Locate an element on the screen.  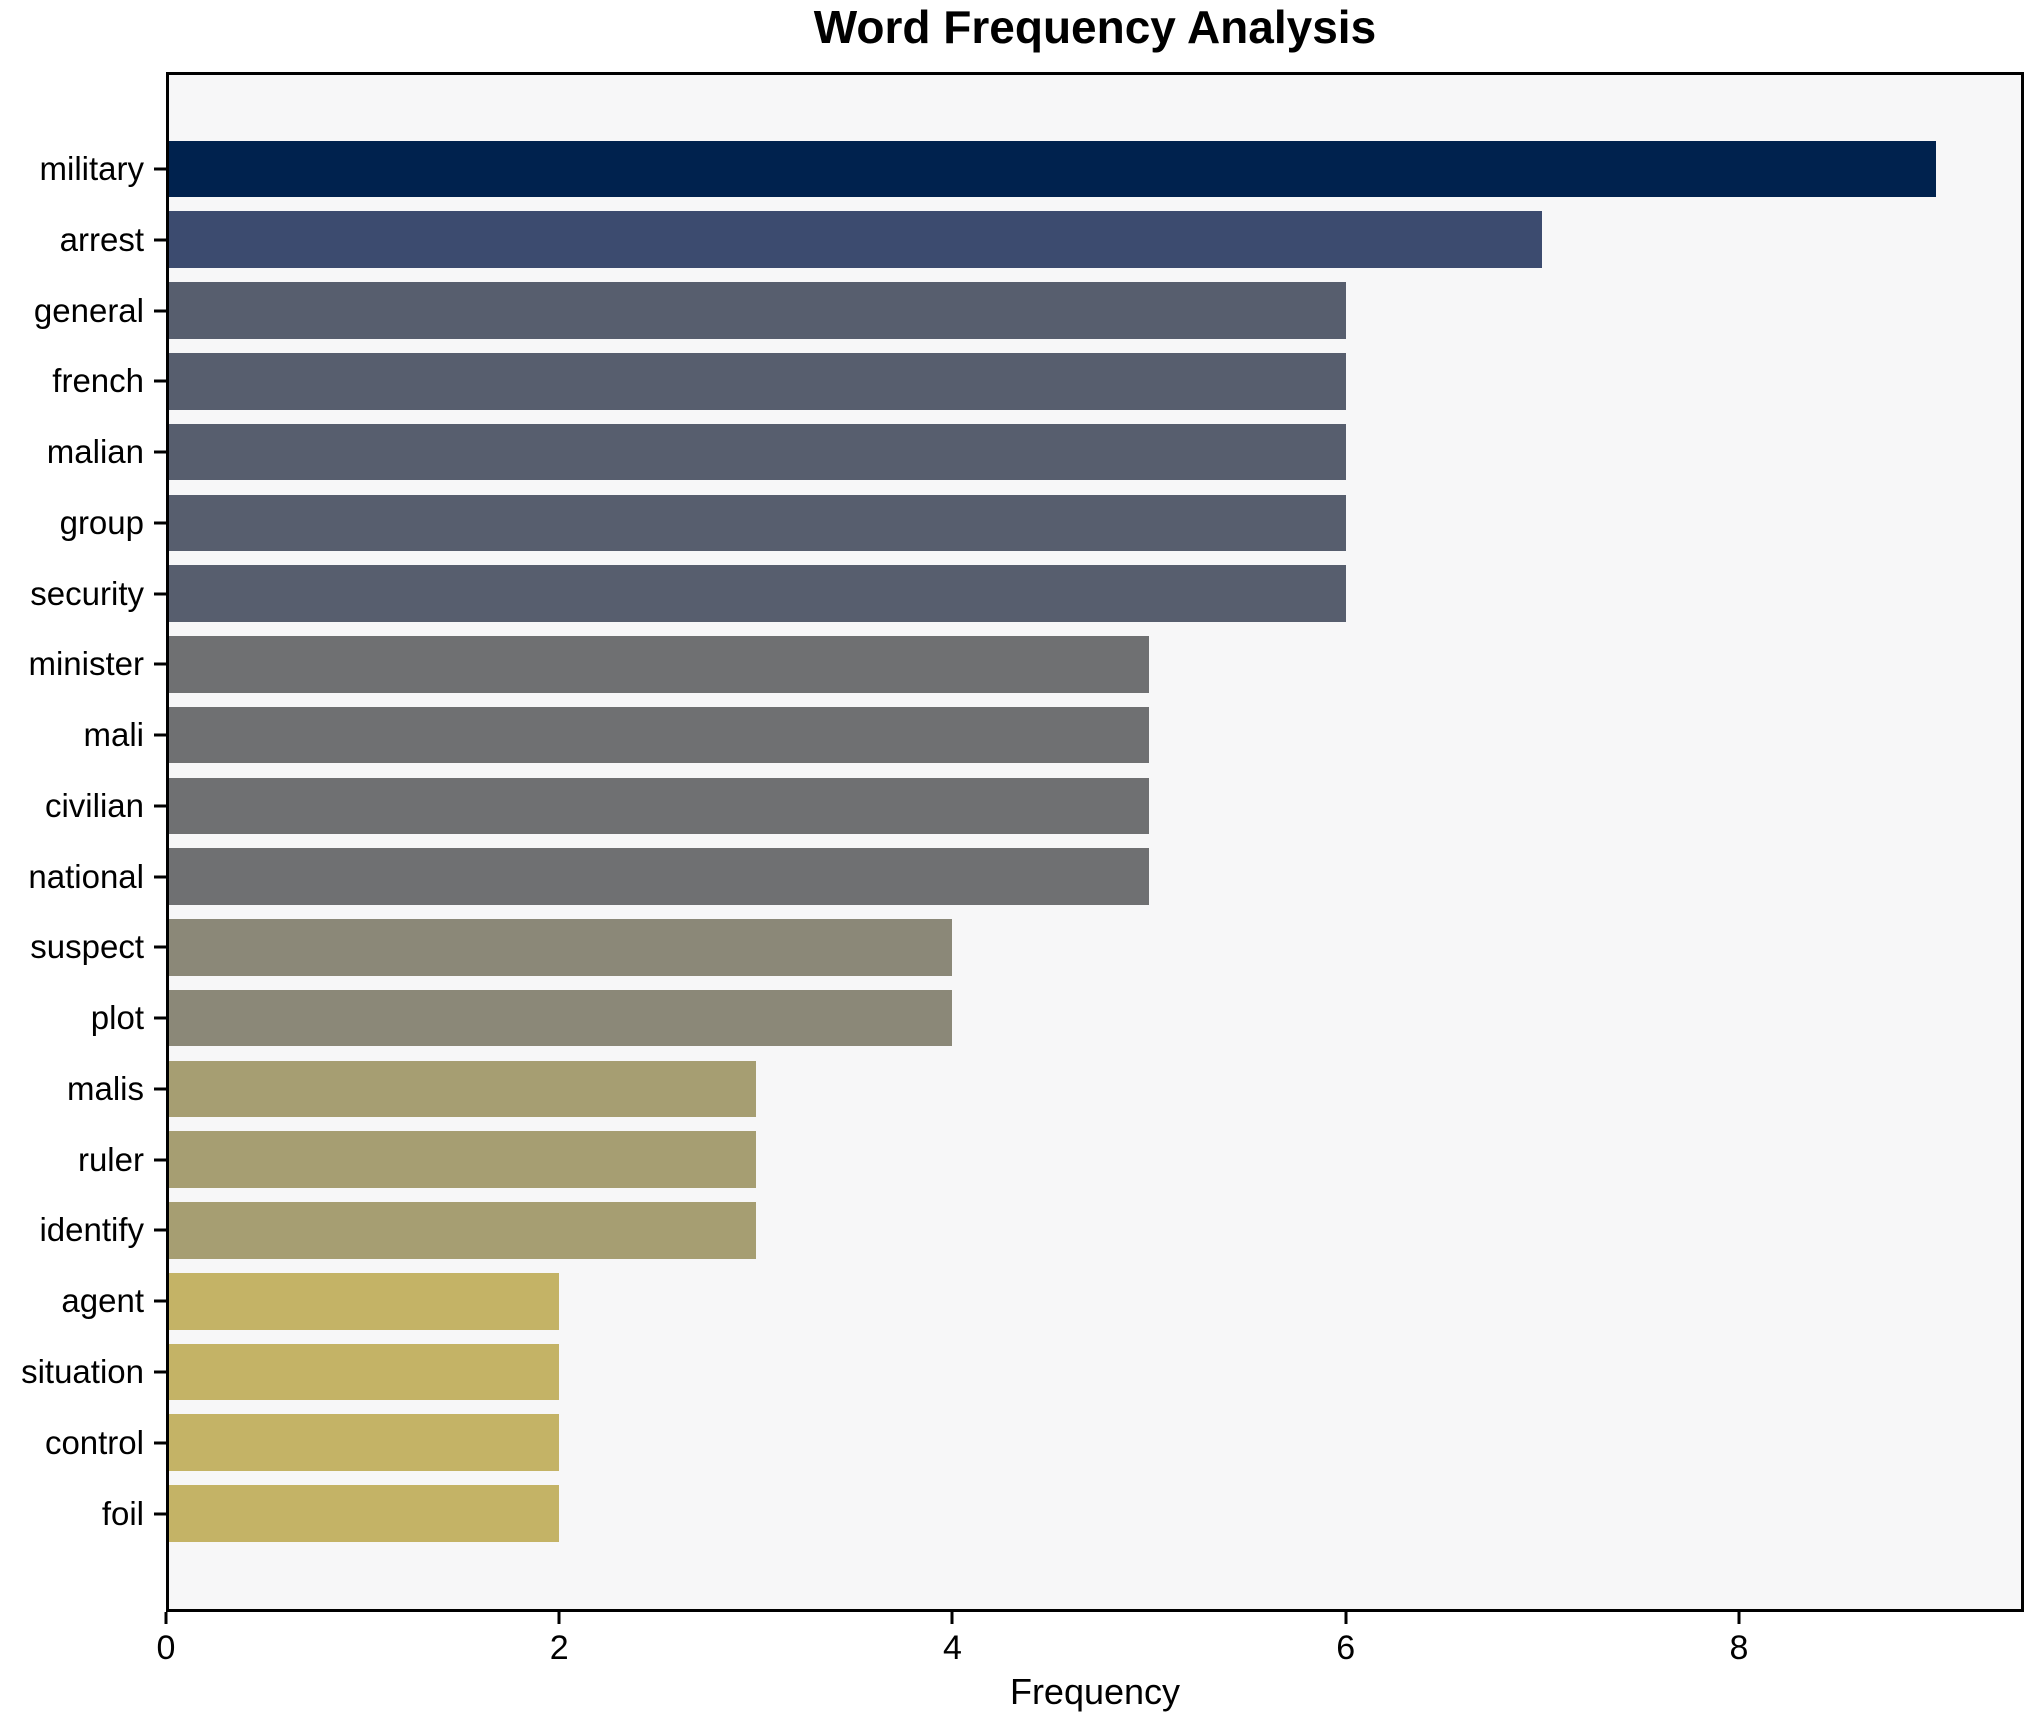
y-tick-label-french: french is located at coordinates (98, 381).